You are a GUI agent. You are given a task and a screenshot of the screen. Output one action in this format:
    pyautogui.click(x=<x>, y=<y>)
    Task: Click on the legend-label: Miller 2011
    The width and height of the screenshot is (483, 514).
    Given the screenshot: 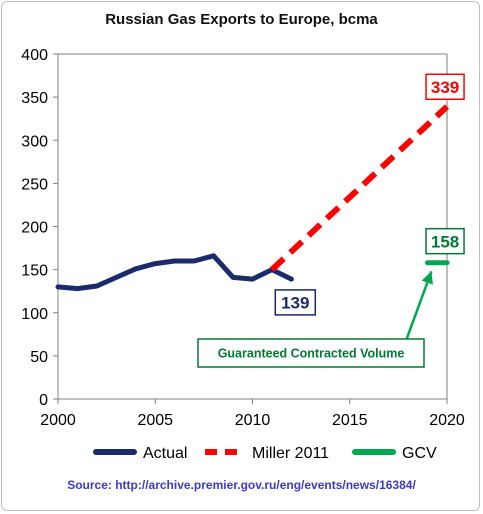 What is the action you would take?
    pyautogui.click(x=290, y=453)
    